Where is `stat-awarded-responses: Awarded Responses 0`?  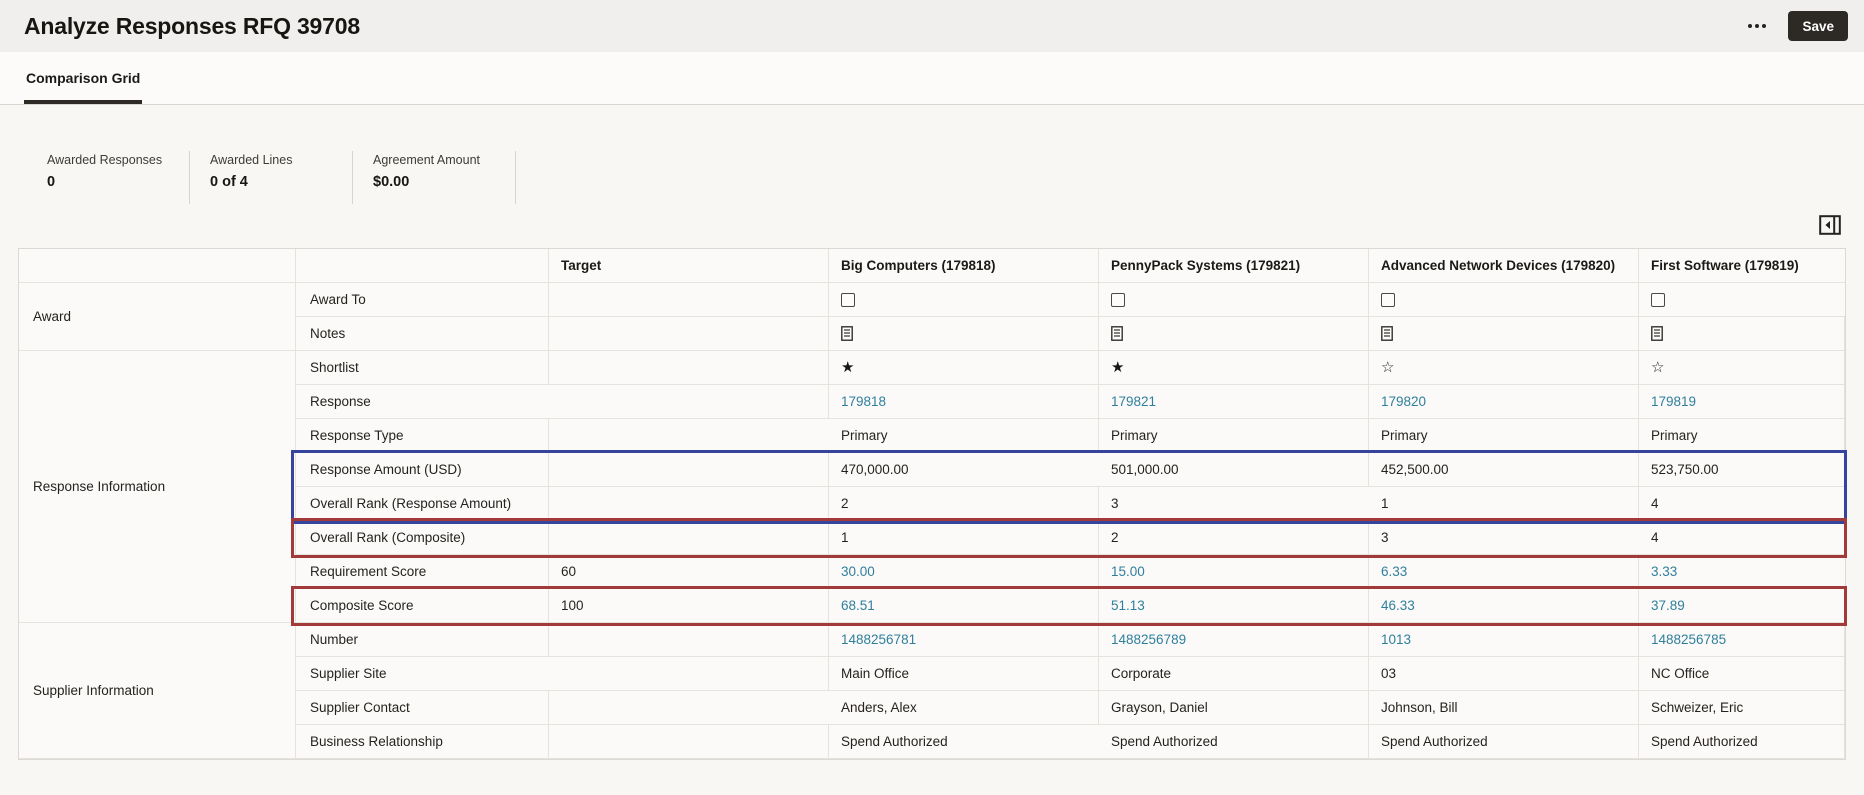
stat-awarded-responses: Awarded Responses 0 is located at coordinates (118, 177).